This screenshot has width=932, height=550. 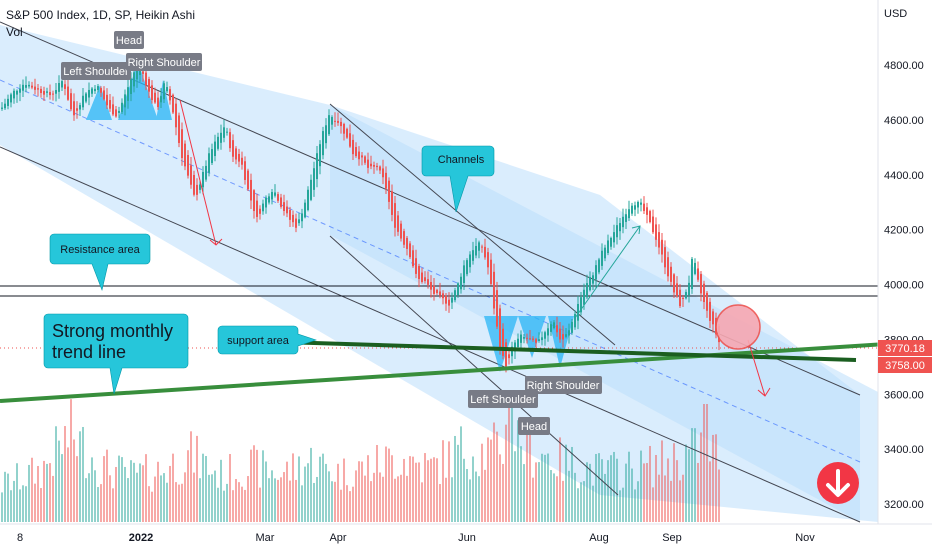 I want to click on monthly-trend-callout: Strong monthly trend line, so click(x=116, y=354).